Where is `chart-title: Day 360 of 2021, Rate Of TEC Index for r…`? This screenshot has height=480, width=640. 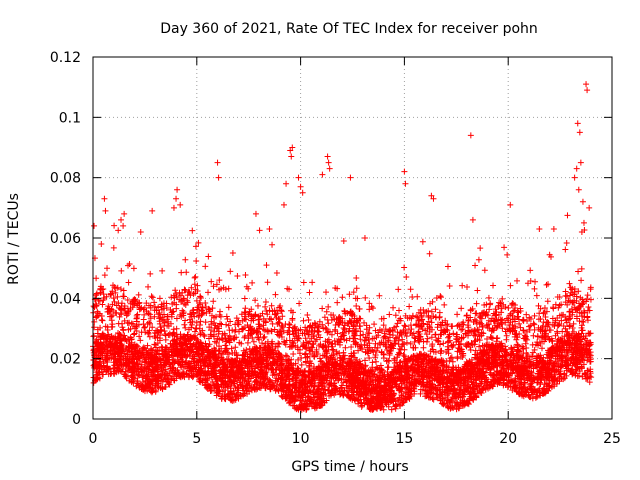
chart-title: Day 360 of 2021, Rate Of TEC Index for r… is located at coordinates (349, 29).